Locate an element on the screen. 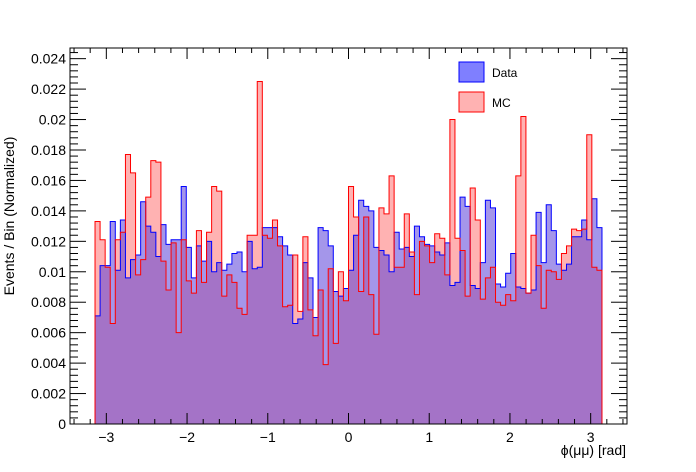 The image size is (696, 472). y-tick-label: 0.002 is located at coordinates (48, 394).